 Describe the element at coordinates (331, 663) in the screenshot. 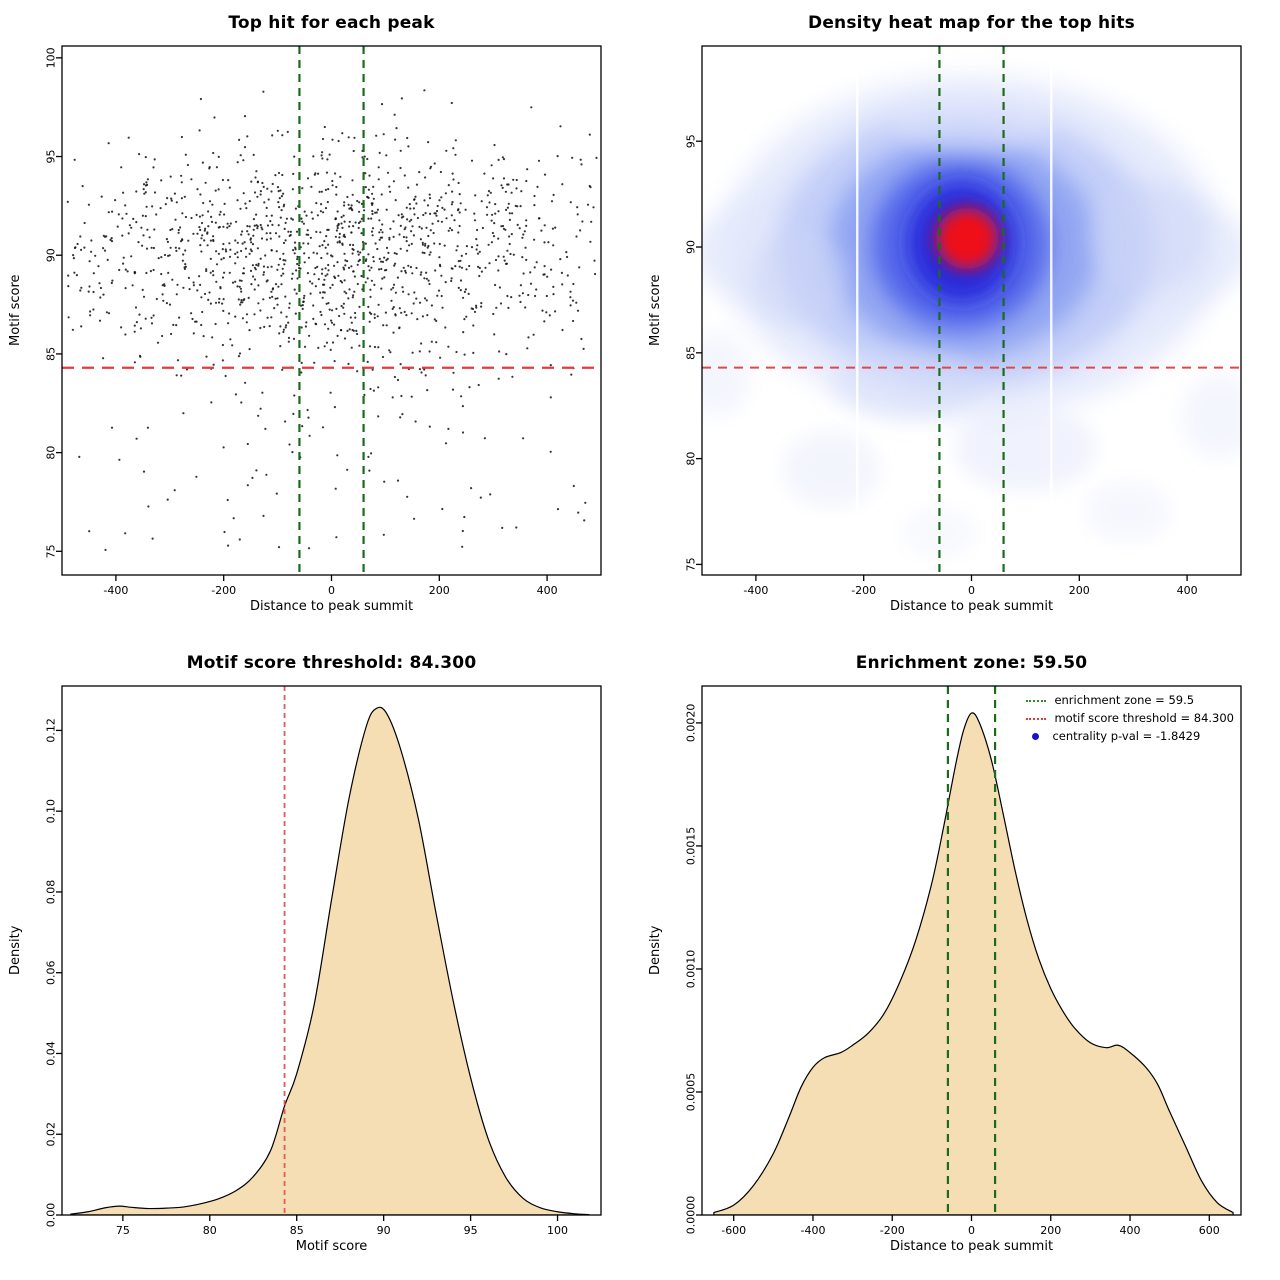

I see `motif-density-chart-title: Motif score threshold: 84.300` at that location.